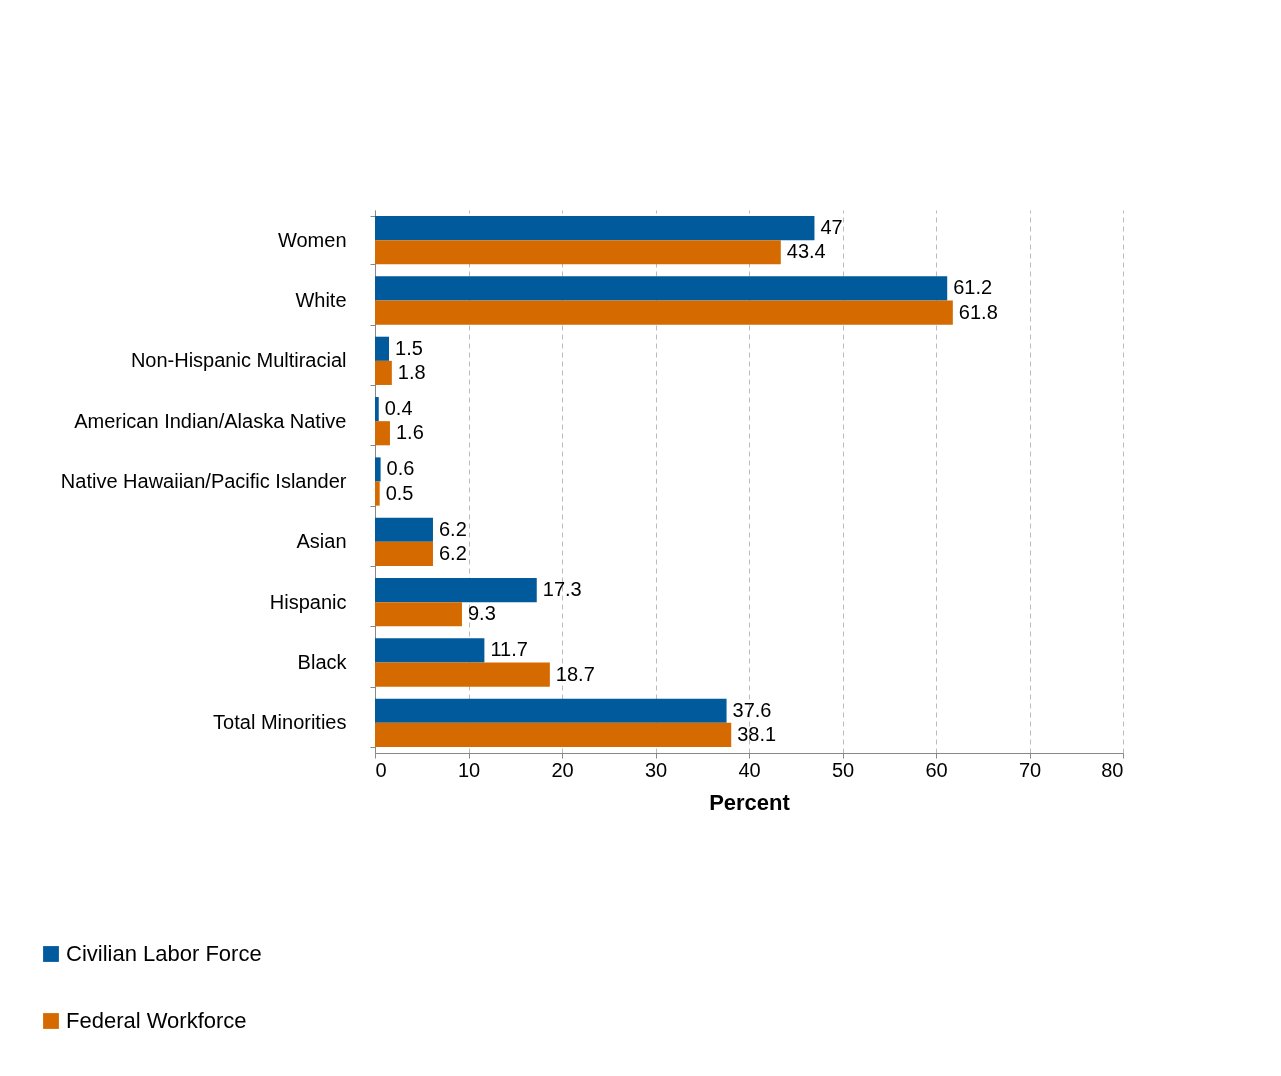 The width and height of the screenshot is (1281, 1076). I want to click on y-tick-label: Hispanic, so click(308, 601).